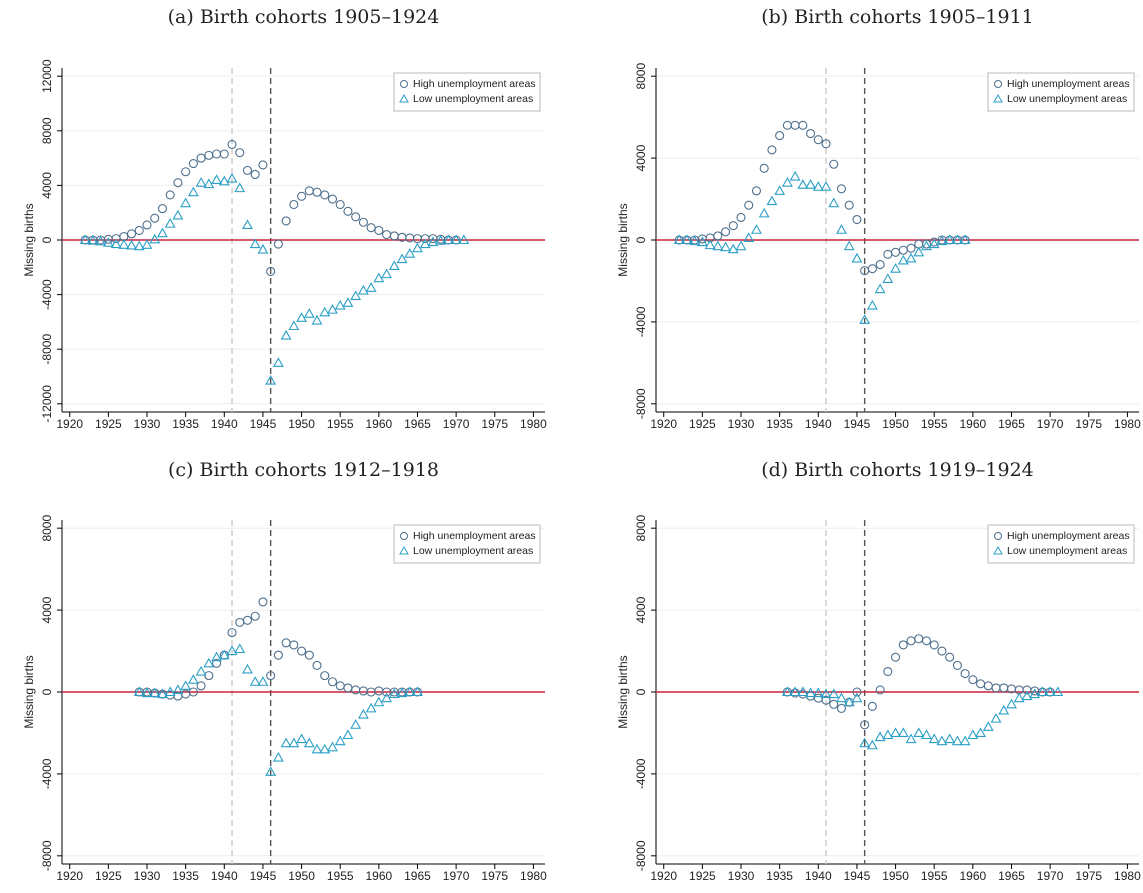  Describe the element at coordinates (301, 424) in the screenshot. I see `x-tick-label: 1950` at that location.